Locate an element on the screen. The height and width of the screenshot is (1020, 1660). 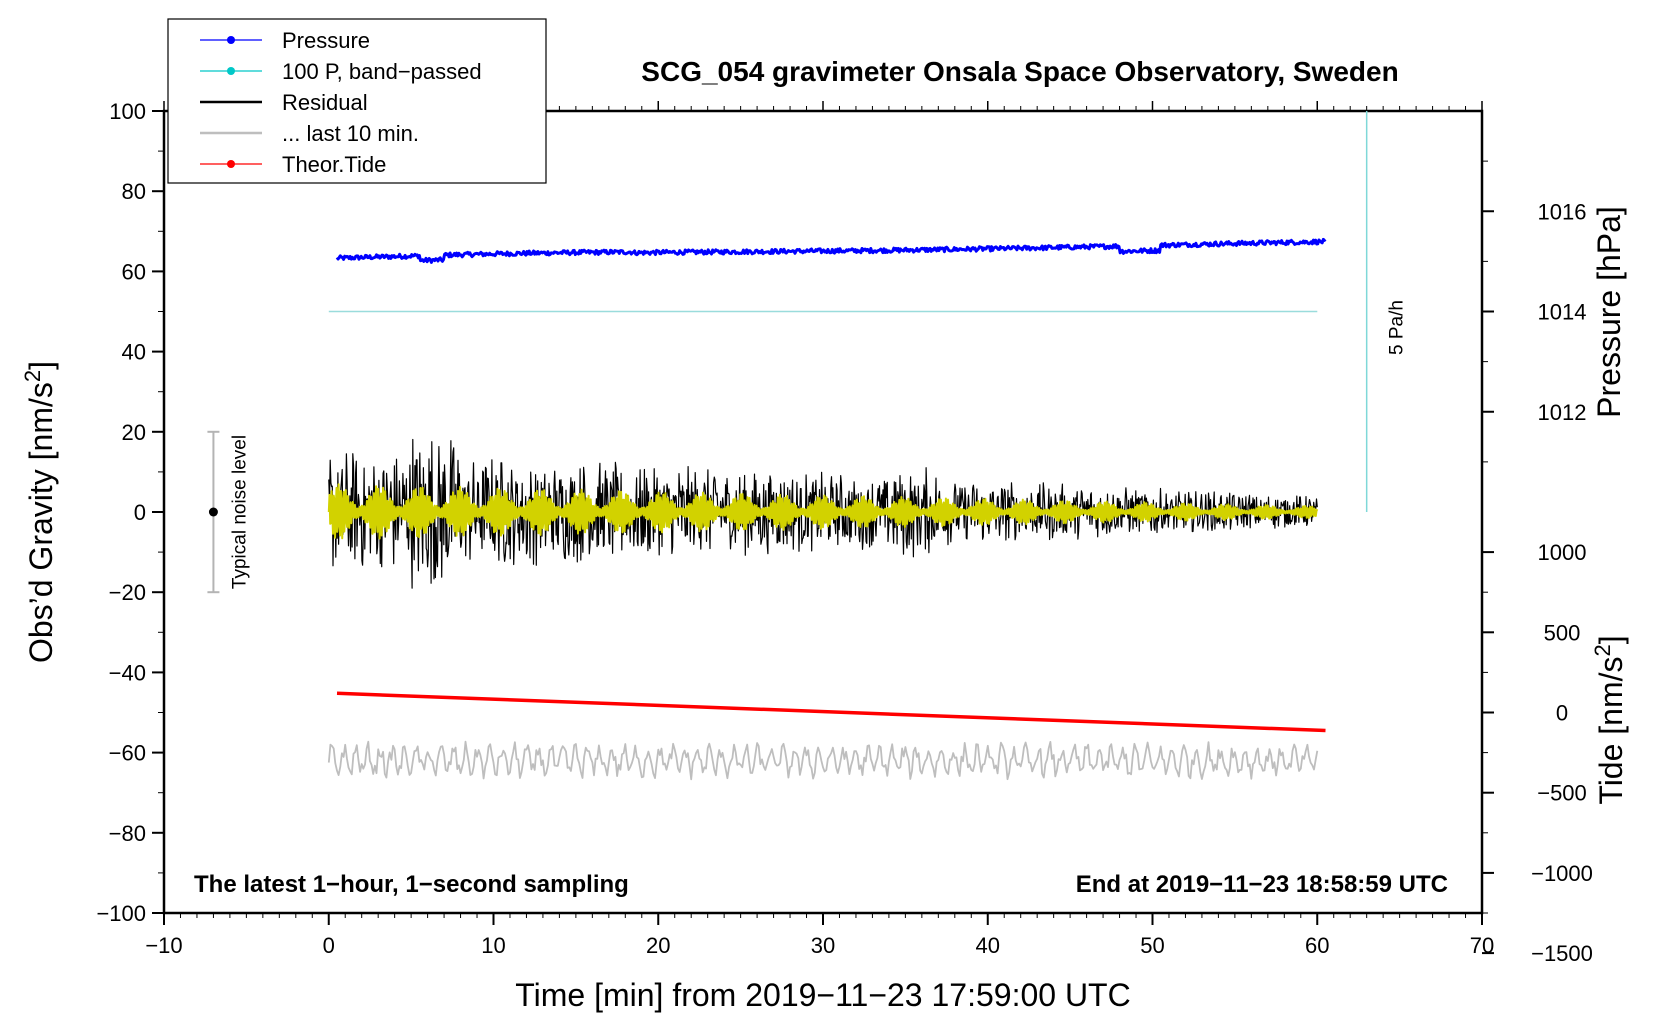
y-axis-title-tide-suffix: ] is located at coordinates (1611, 639).